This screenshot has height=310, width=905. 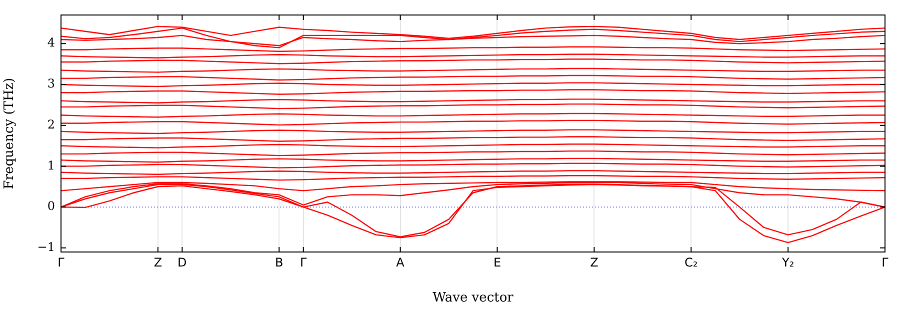 What do you see at coordinates (473, 298) in the screenshot?
I see `x-axis-title: Wave vector` at bounding box center [473, 298].